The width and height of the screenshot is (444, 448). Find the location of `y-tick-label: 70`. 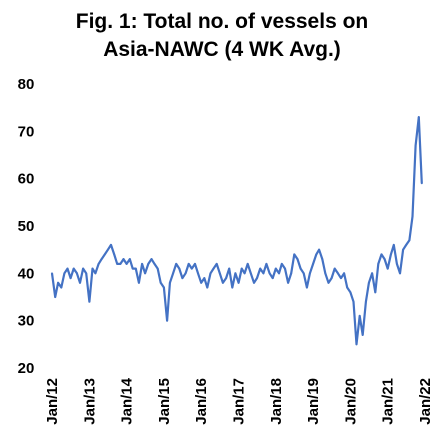

y-tick-label: 70 is located at coordinates (26, 131).